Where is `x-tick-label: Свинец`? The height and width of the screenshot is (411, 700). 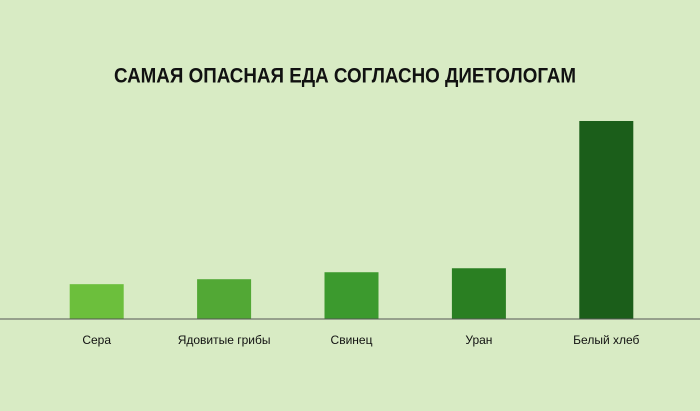 x-tick-label: Свинец is located at coordinates (352, 340).